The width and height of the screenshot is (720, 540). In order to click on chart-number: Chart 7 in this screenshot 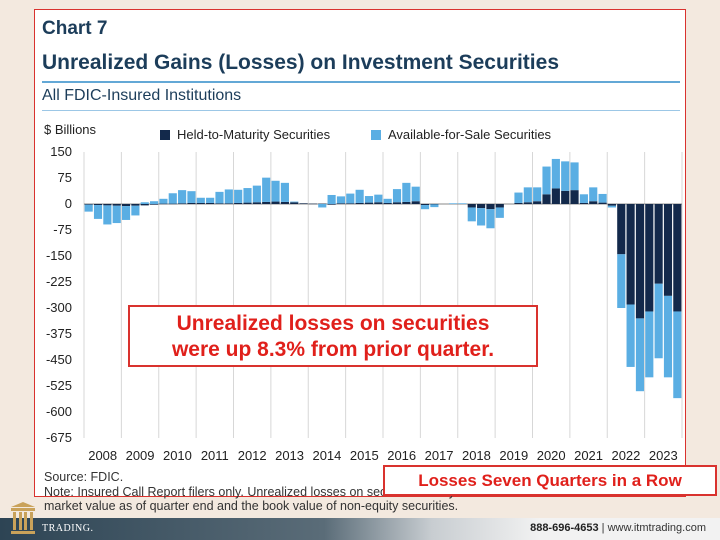, I will do `click(75, 28)`.